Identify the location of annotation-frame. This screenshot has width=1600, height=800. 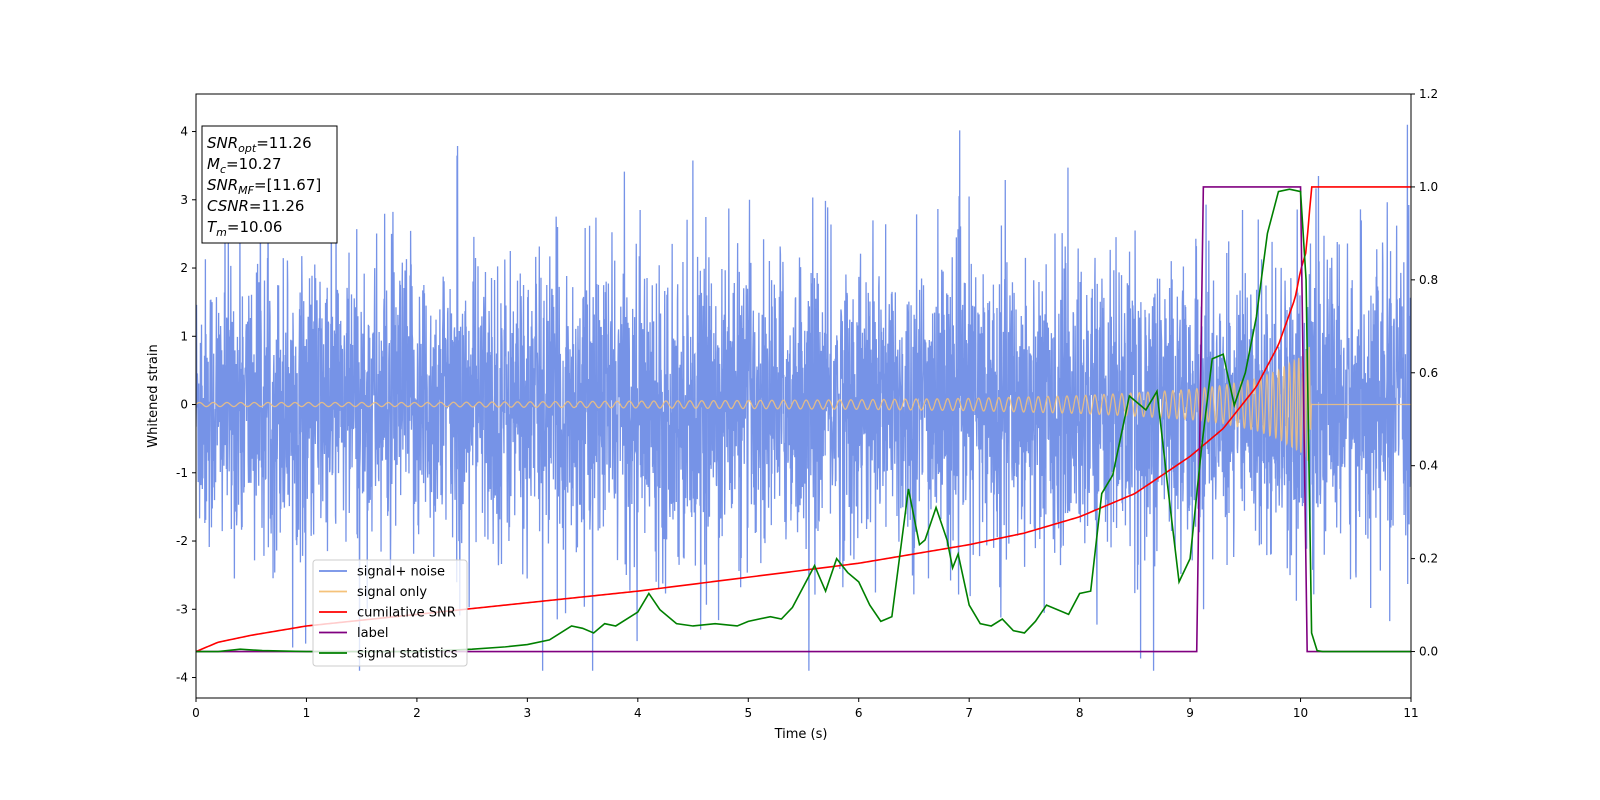
(269, 184).